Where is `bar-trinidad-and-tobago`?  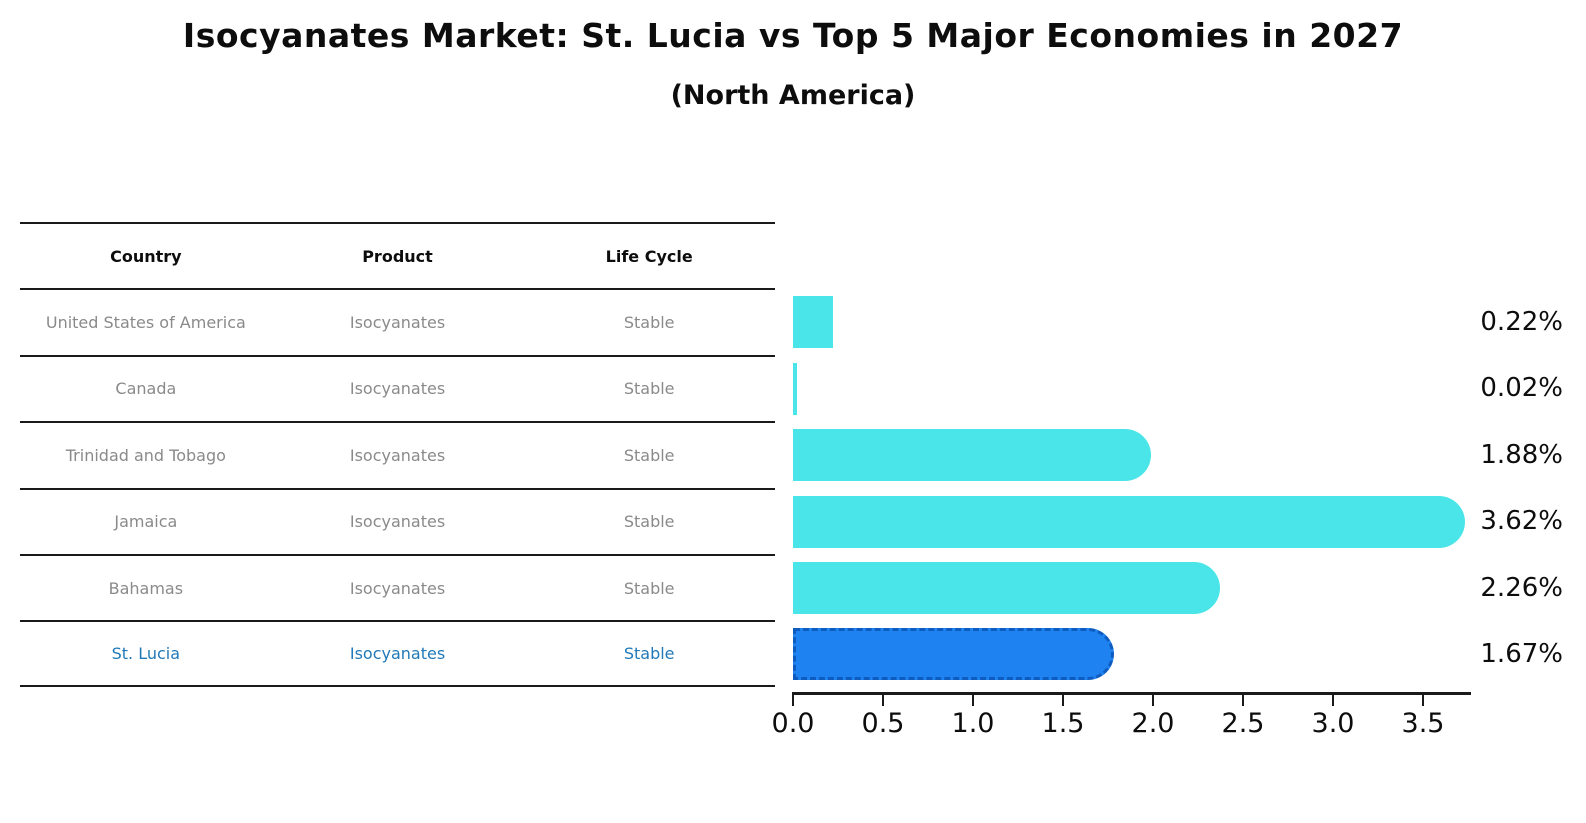 bar-trinidad-and-tobago is located at coordinates (972, 455).